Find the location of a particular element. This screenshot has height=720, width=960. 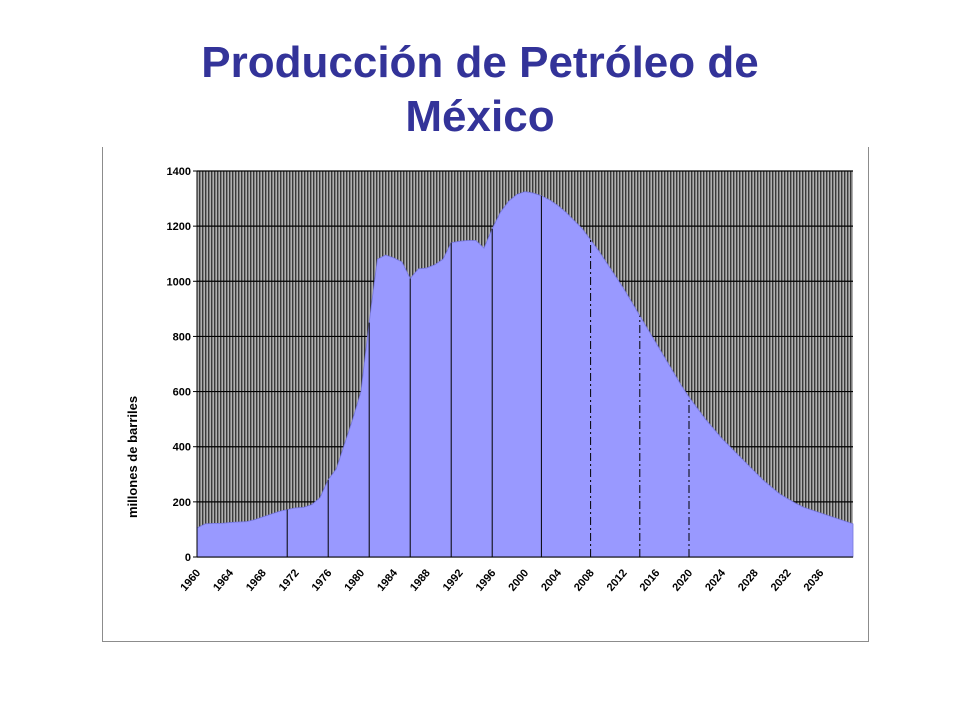

x-tick-label-2024: 2024 is located at coordinates (715, 580).